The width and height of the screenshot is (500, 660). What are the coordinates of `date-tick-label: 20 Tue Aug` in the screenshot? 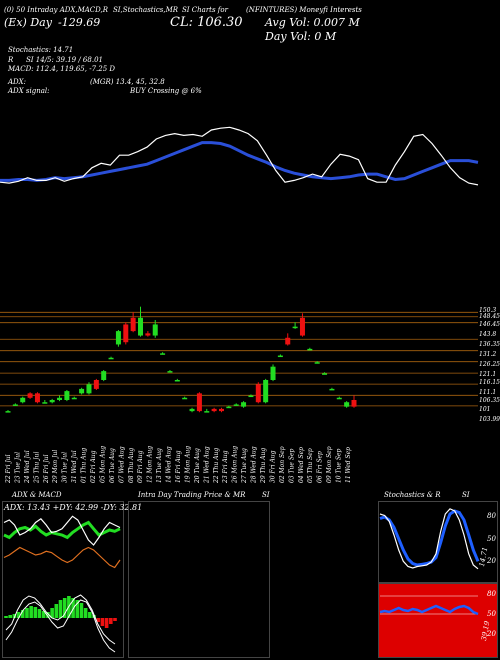 It's located at (197, 466).